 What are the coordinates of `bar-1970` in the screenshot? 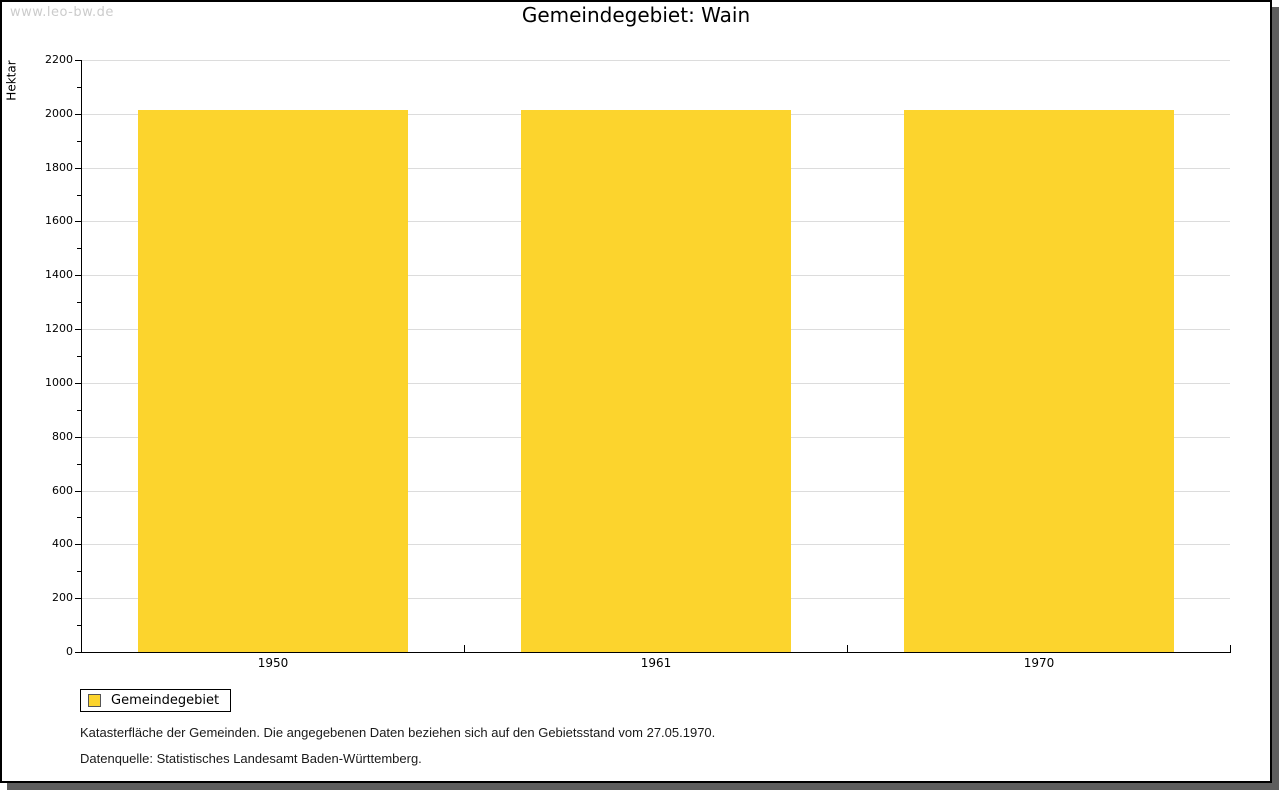 It's located at (1039, 381).